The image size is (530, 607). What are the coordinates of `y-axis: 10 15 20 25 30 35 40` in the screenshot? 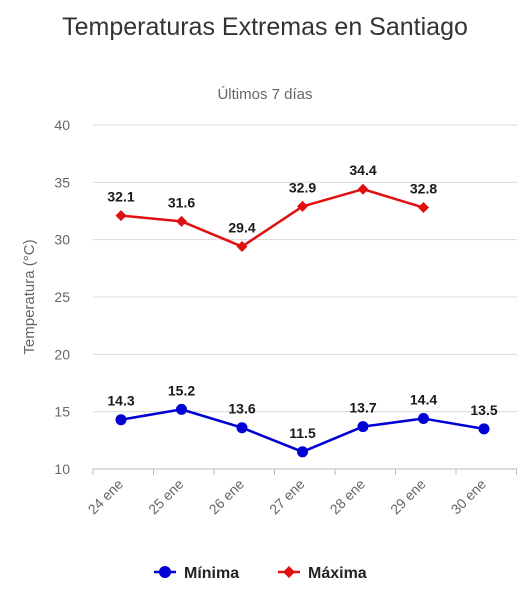 It's located at (62, 297).